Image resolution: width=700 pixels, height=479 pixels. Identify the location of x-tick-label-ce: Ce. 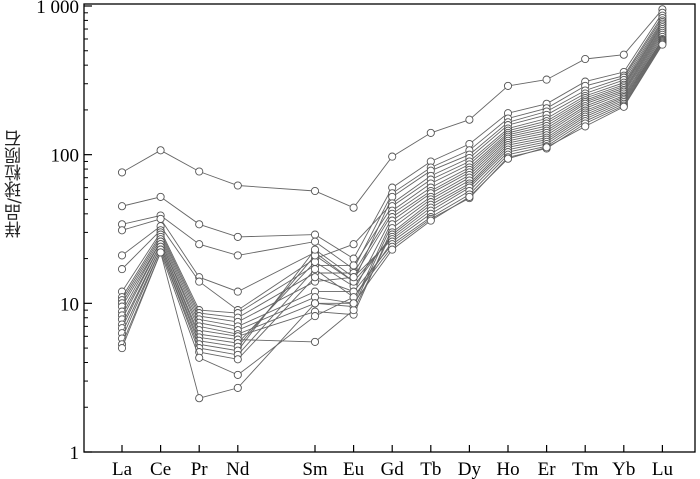
(160, 469).